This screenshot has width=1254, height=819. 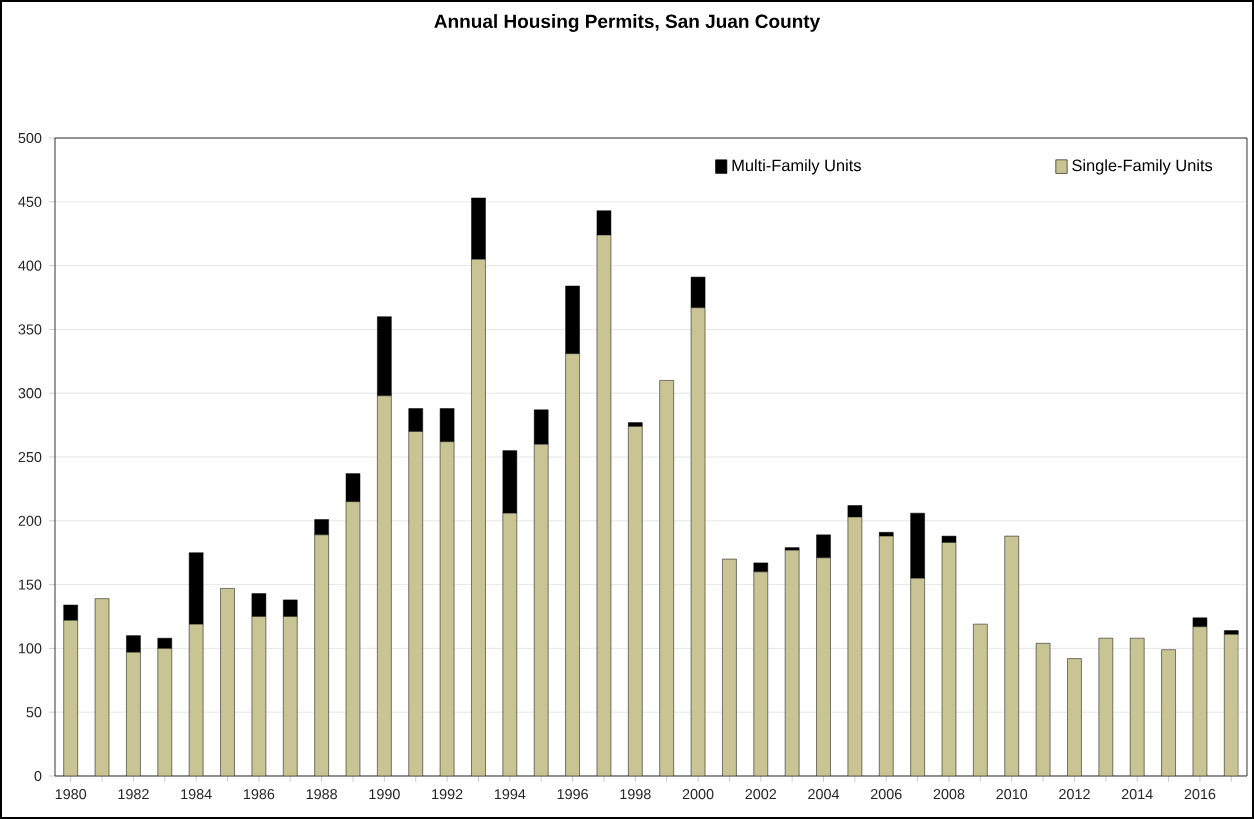 What do you see at coordinates (447, 794) in the screenshot?
I see `x-tick-label: 1992` at bounding box center [447, 794].